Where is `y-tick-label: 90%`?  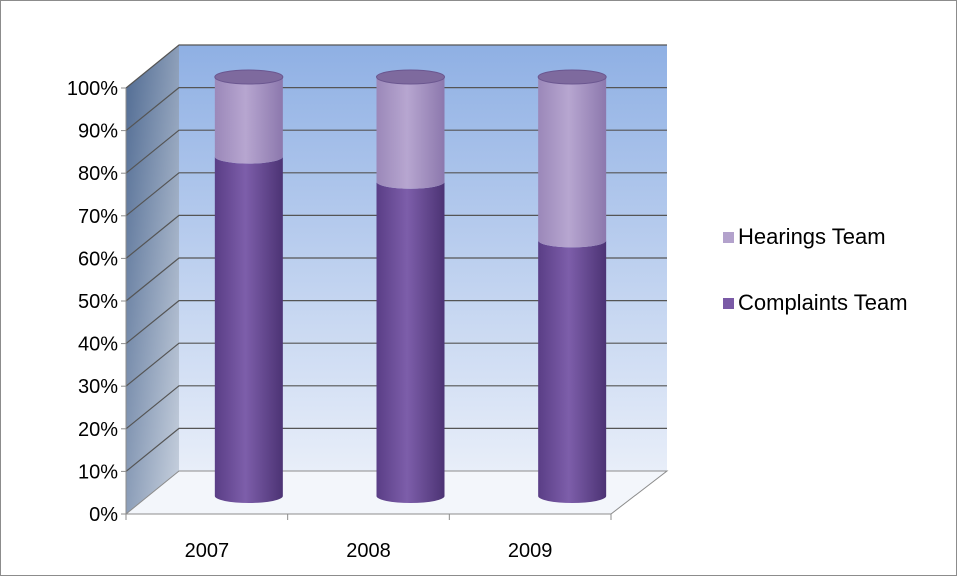
y-tick-label: 90% is located at coordinates (98, 132).